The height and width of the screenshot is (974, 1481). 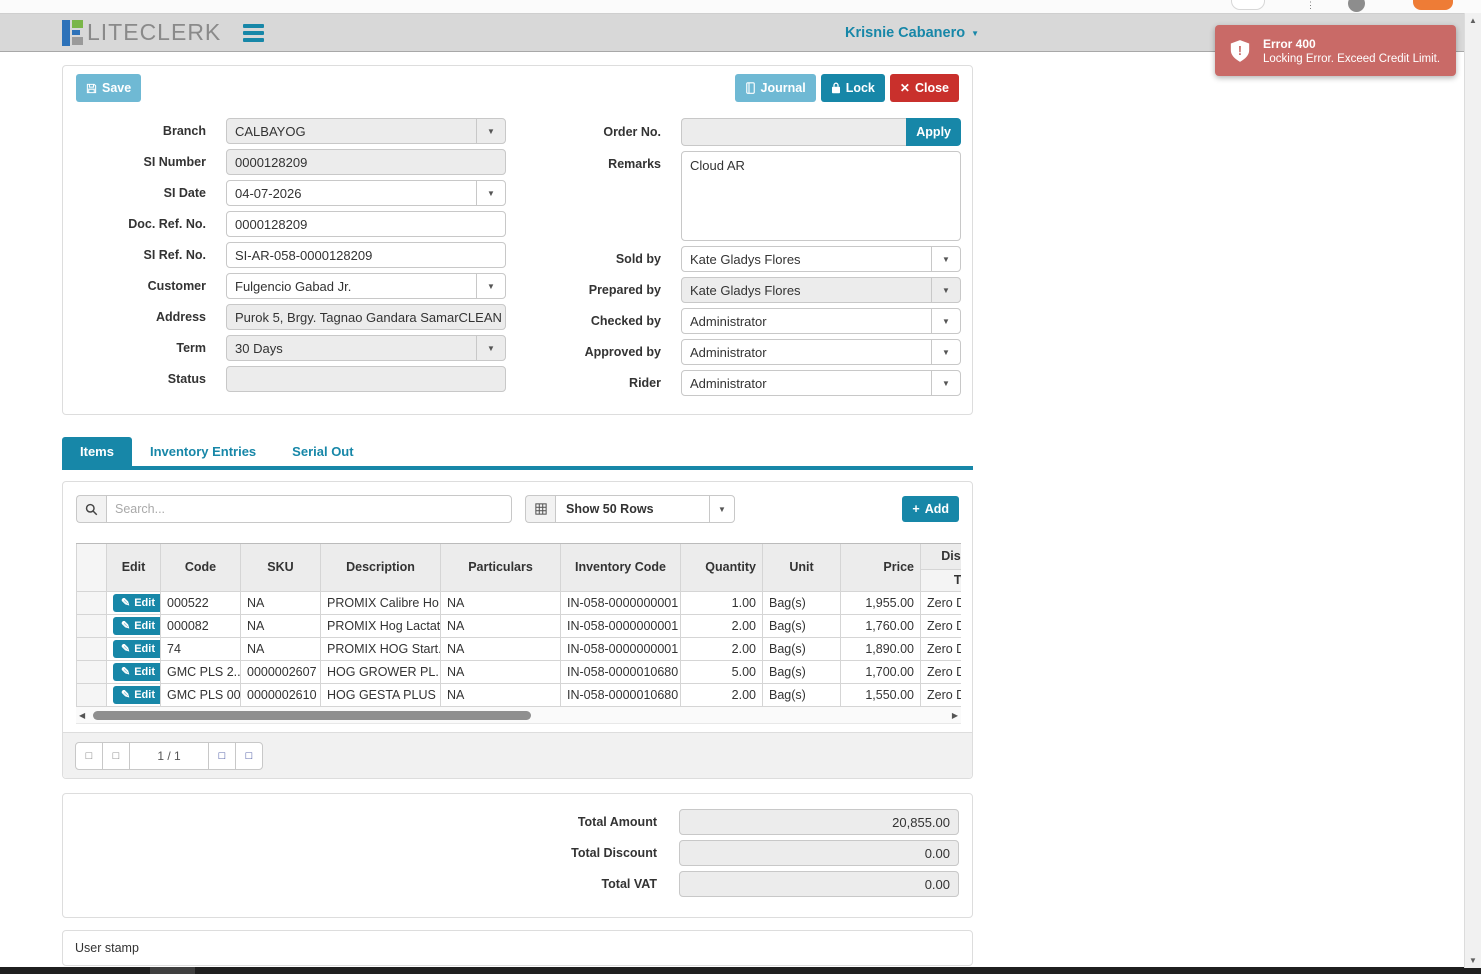 I want to click on pencil-square-icon: ✎, so click(x=126, y=649).